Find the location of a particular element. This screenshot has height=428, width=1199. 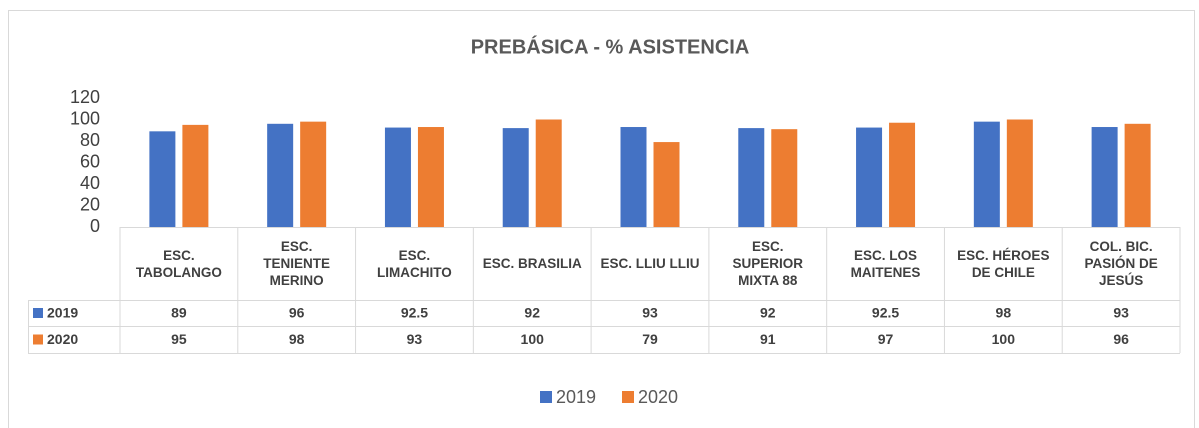

category-label: ESC. BRASILIA is located at coordinates (532, 263).